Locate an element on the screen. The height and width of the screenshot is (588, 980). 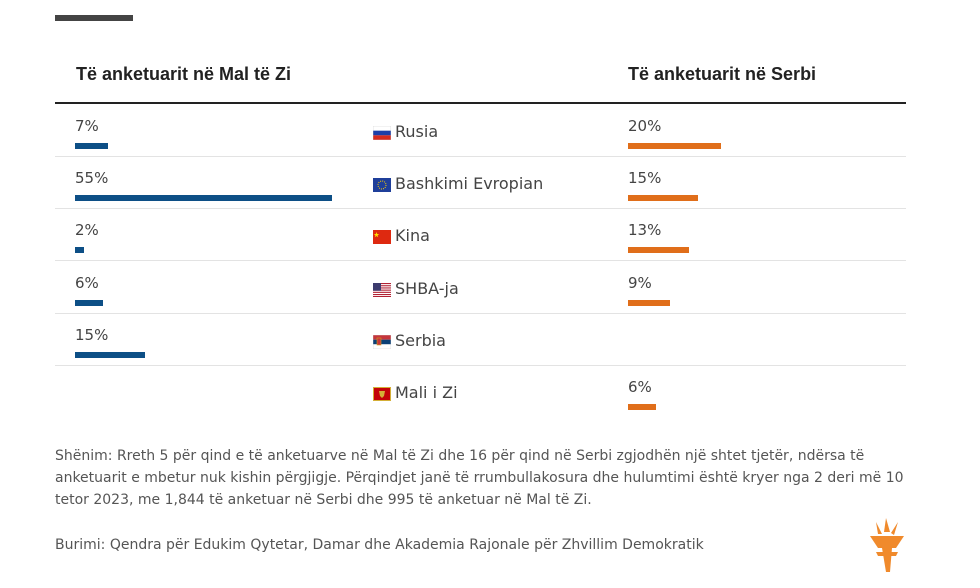
country-label: Mali i Zi is located at coordinates (415, 392).